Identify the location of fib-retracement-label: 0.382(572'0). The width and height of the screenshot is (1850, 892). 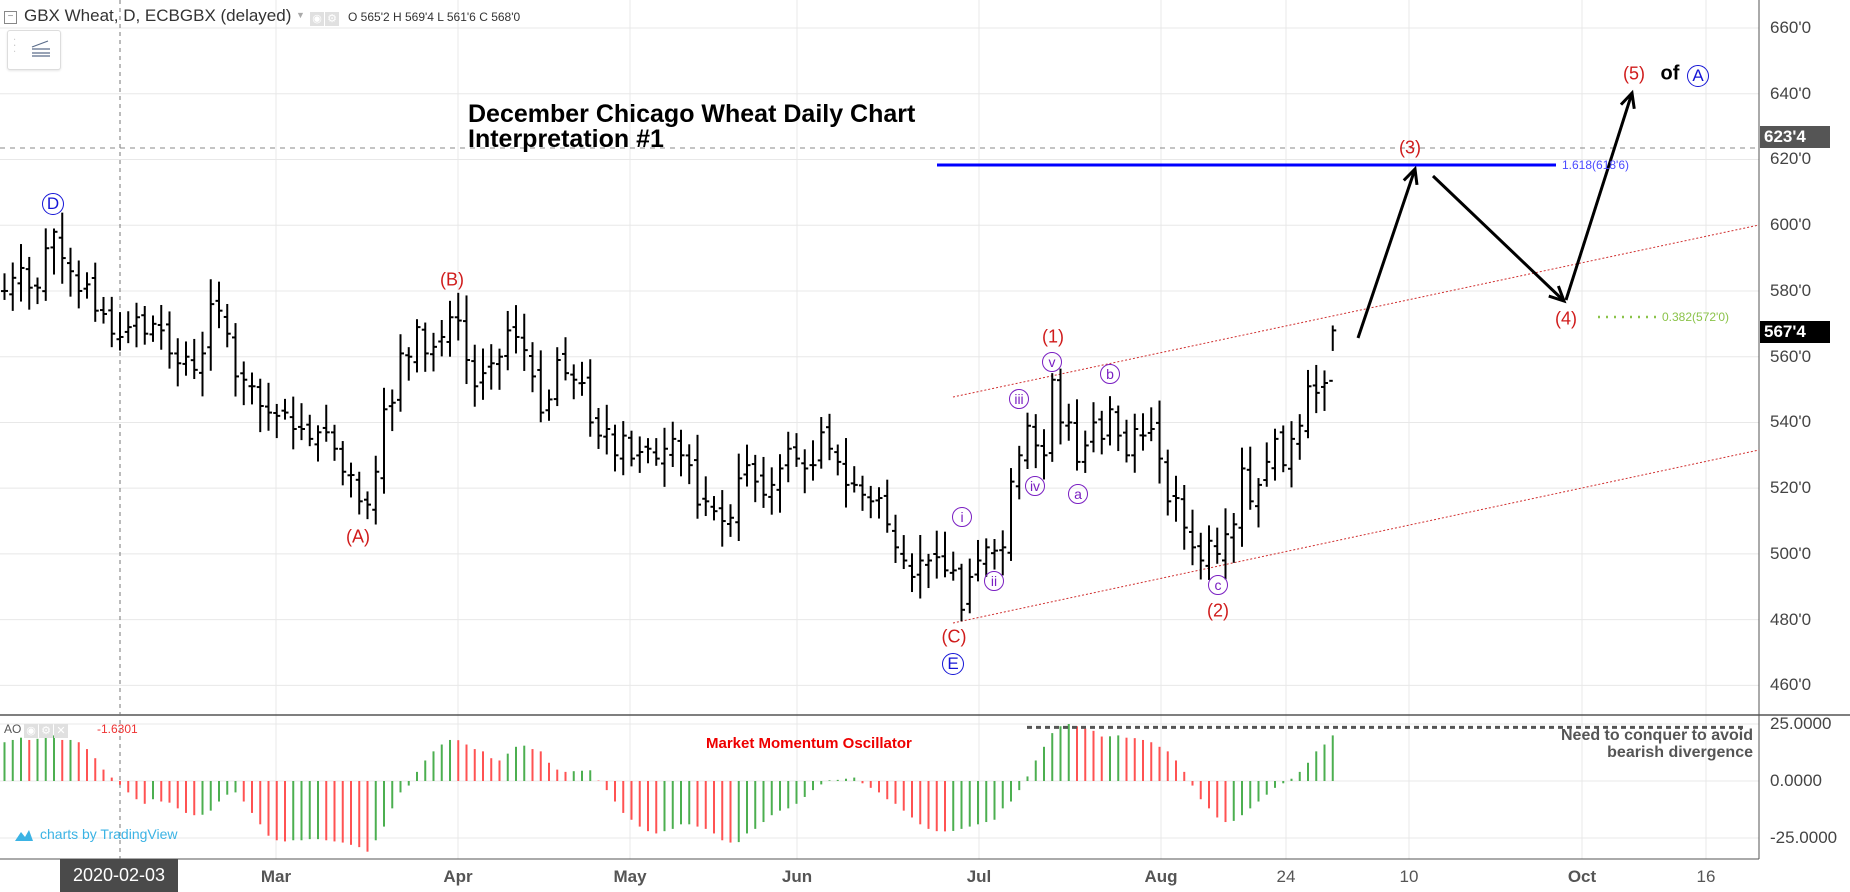
(1696, 317).